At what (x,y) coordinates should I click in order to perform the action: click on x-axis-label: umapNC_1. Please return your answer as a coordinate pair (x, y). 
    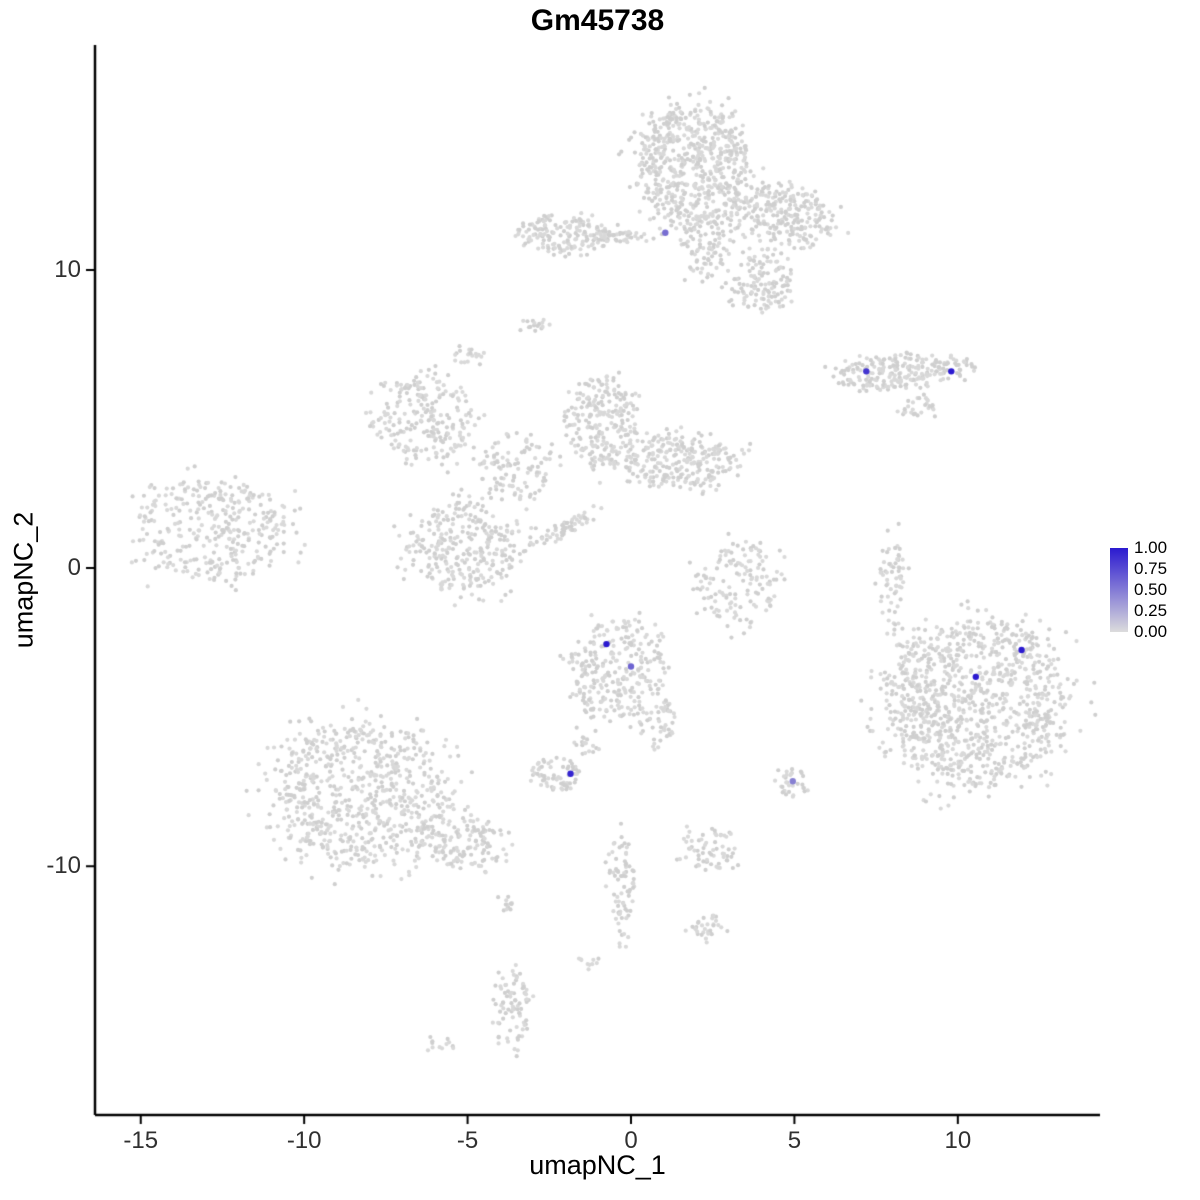
    Looking at the image, I should click on (597, 1165).